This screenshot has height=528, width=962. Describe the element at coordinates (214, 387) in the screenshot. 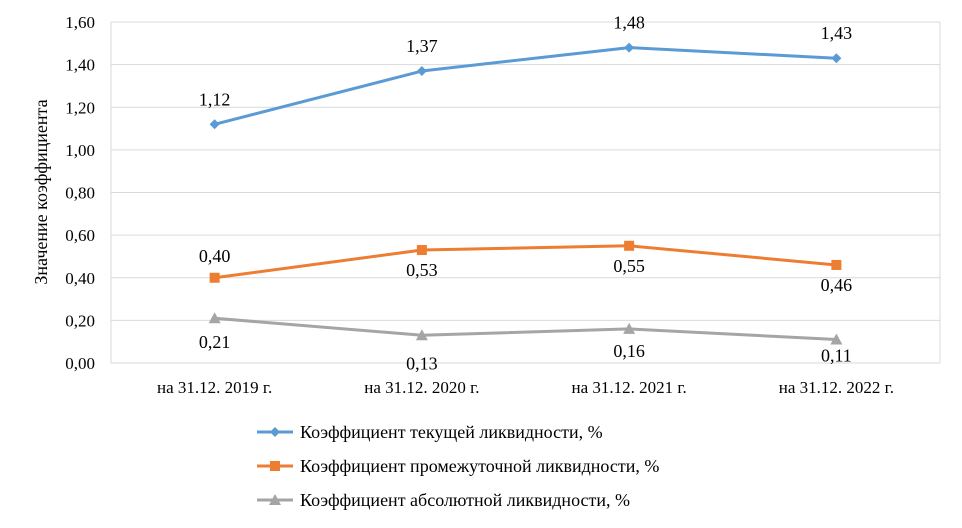

I see `x-tick-label-0: на 31.12. 2019 г.` at that location.